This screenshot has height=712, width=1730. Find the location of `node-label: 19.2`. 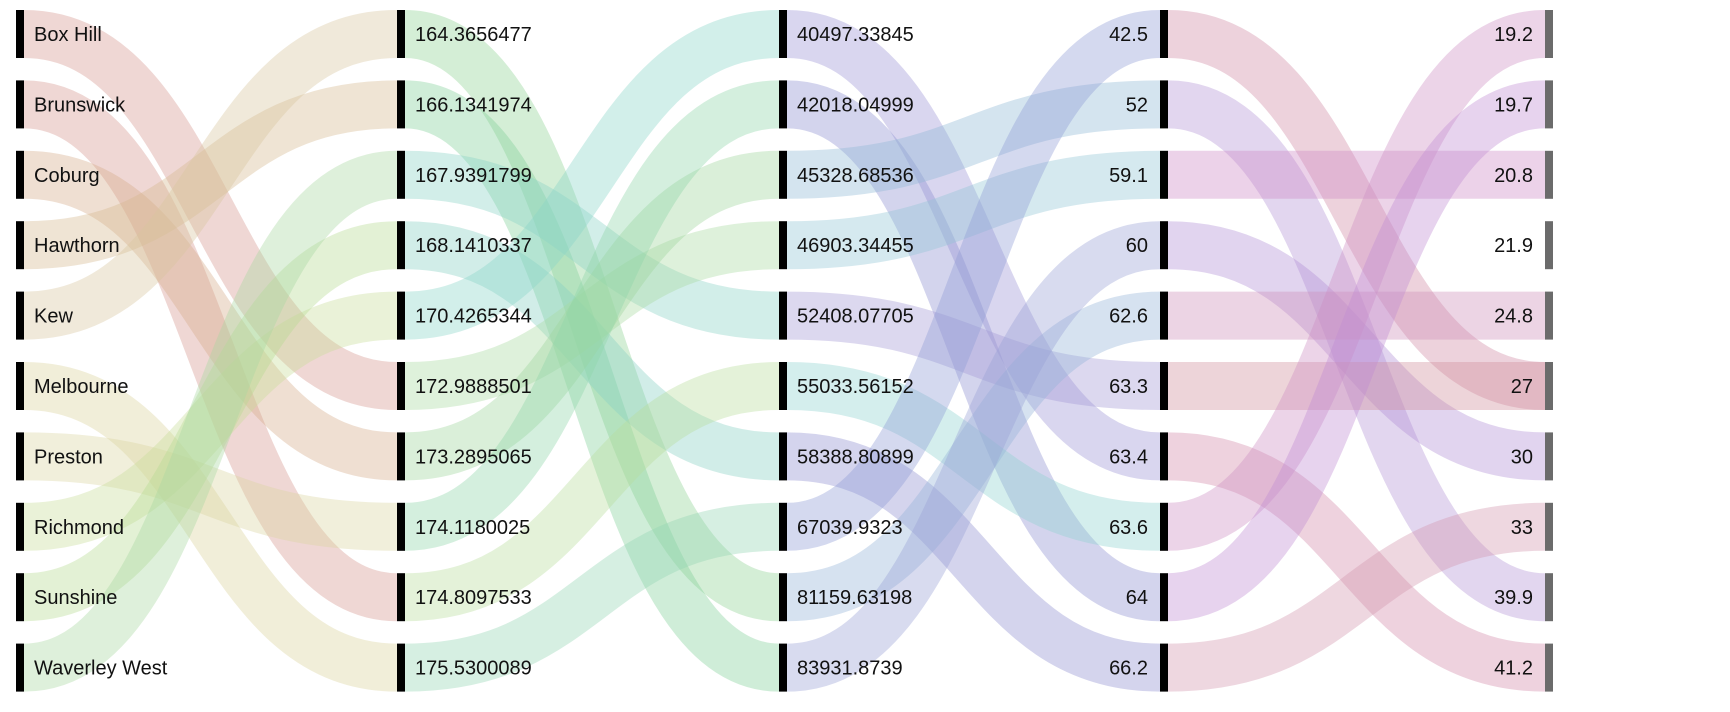

node-label: 19.2 is located at coordinates (1513, 35).